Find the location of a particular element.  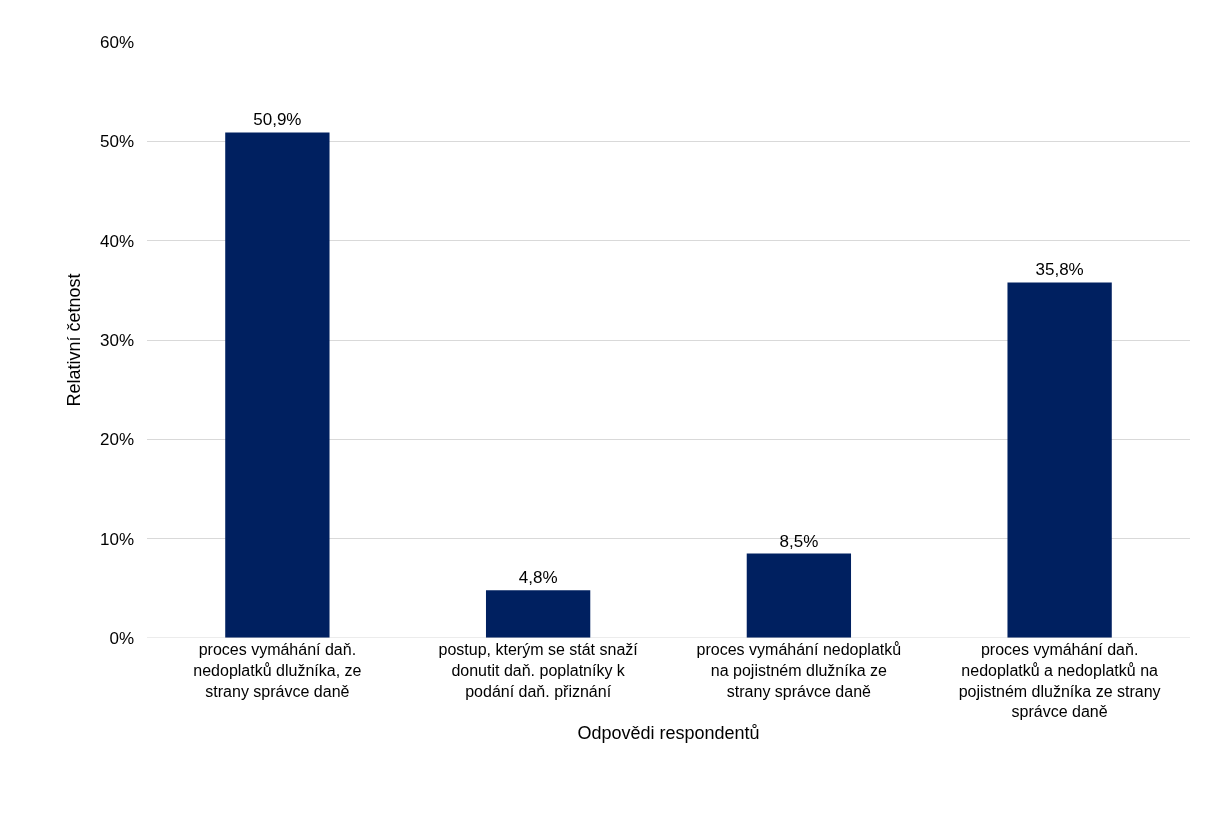

y-axis-title: Relativní četnost is located at coordinates (74, 340).